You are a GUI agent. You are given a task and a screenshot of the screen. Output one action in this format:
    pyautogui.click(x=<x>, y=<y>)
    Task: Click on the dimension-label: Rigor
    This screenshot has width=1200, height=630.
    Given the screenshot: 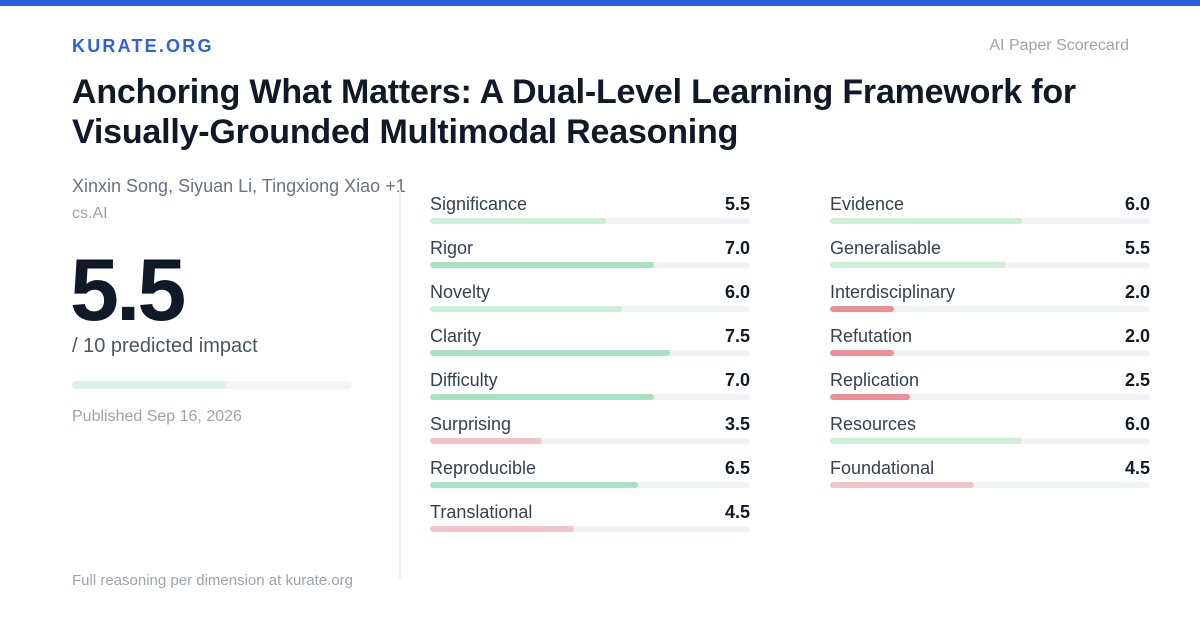 What is the action you would take?
    pyautogui.click(x=452, y=248)
    